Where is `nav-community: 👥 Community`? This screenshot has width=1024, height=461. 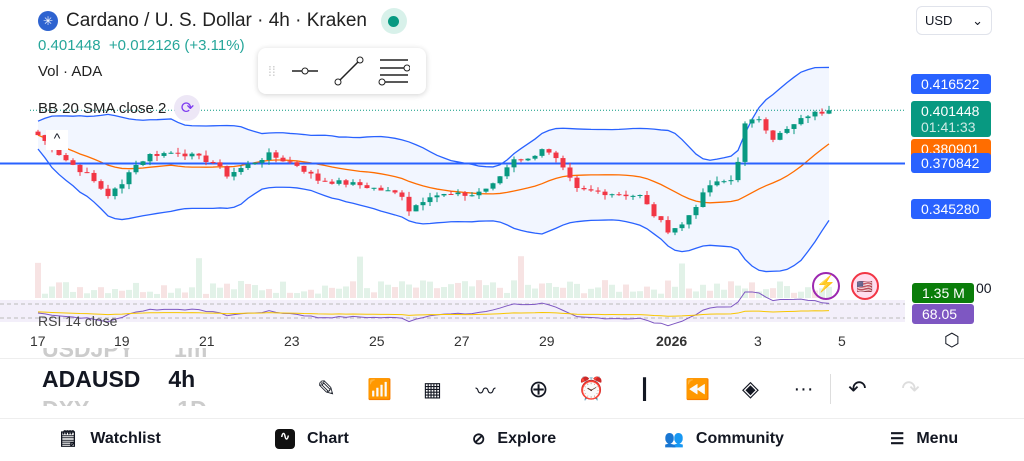 nav-community: 👥 Community is located at coordinates (724, 439).